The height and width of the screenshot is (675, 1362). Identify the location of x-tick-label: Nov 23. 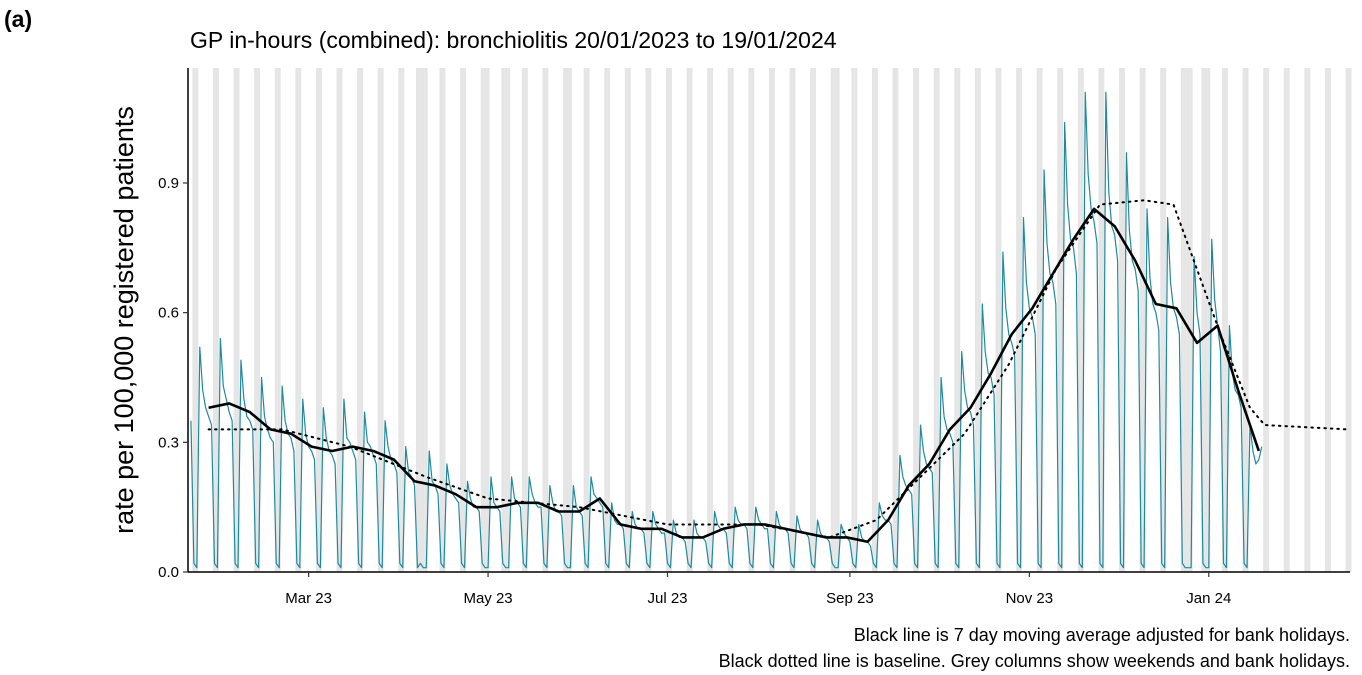
(1030, 598).